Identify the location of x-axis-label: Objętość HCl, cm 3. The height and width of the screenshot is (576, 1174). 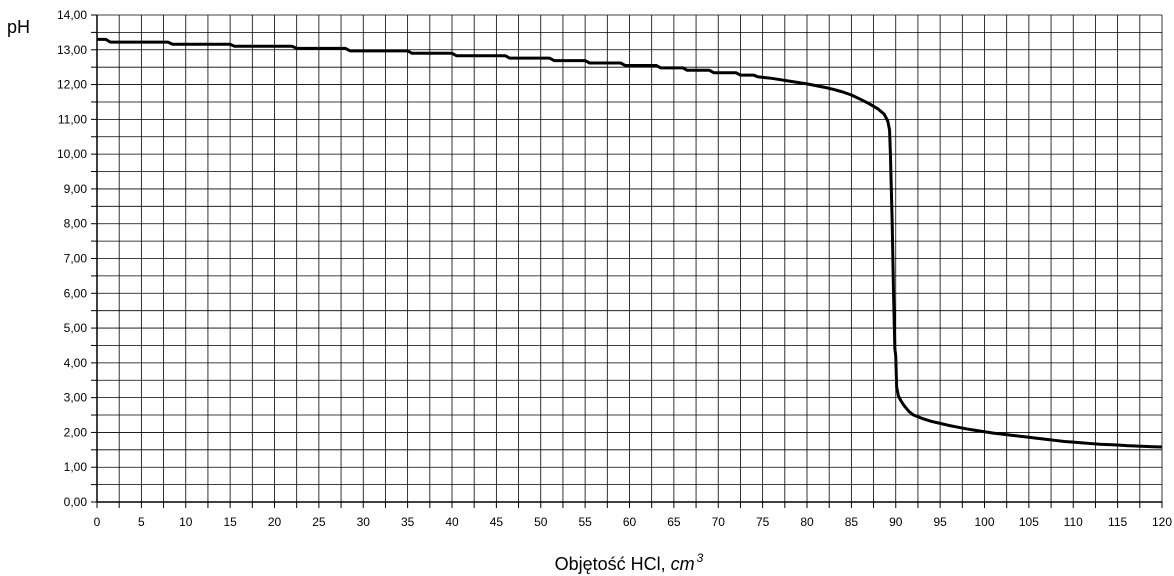
(629, 562).